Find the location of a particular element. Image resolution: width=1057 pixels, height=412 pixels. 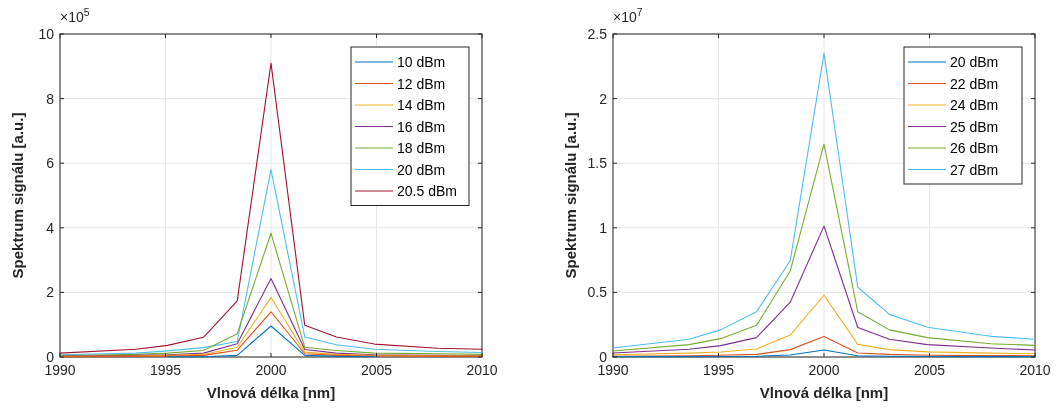

legend-label: 27 dBm is located at coordinates (974, 169).